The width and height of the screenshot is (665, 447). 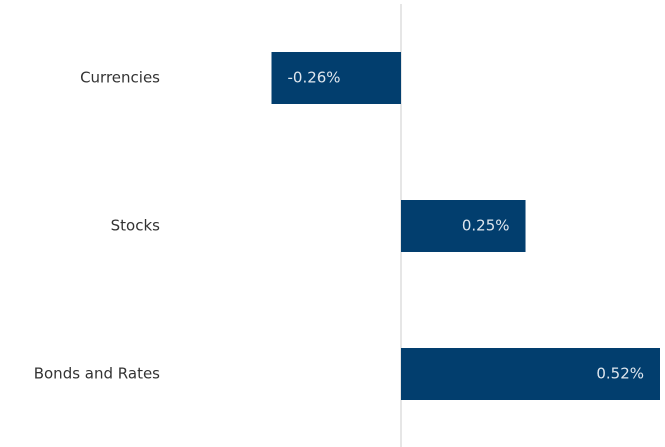 What do you see at coordinates (120, 78) in the screenshot?
I see `category-label: Currencies` at bounding box center [120, 78].